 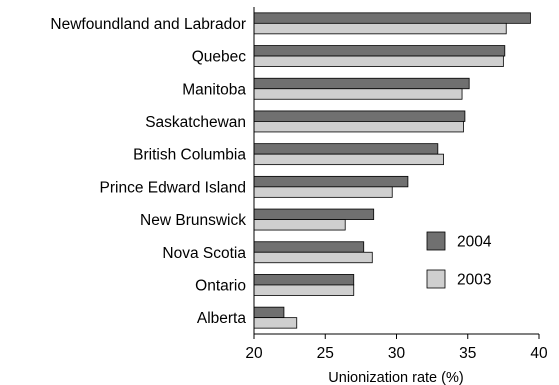 What do you see at coordinates (325, 353) in the screenshot?
I see `x-tick-label: 25` at bounding box center [325, 353].